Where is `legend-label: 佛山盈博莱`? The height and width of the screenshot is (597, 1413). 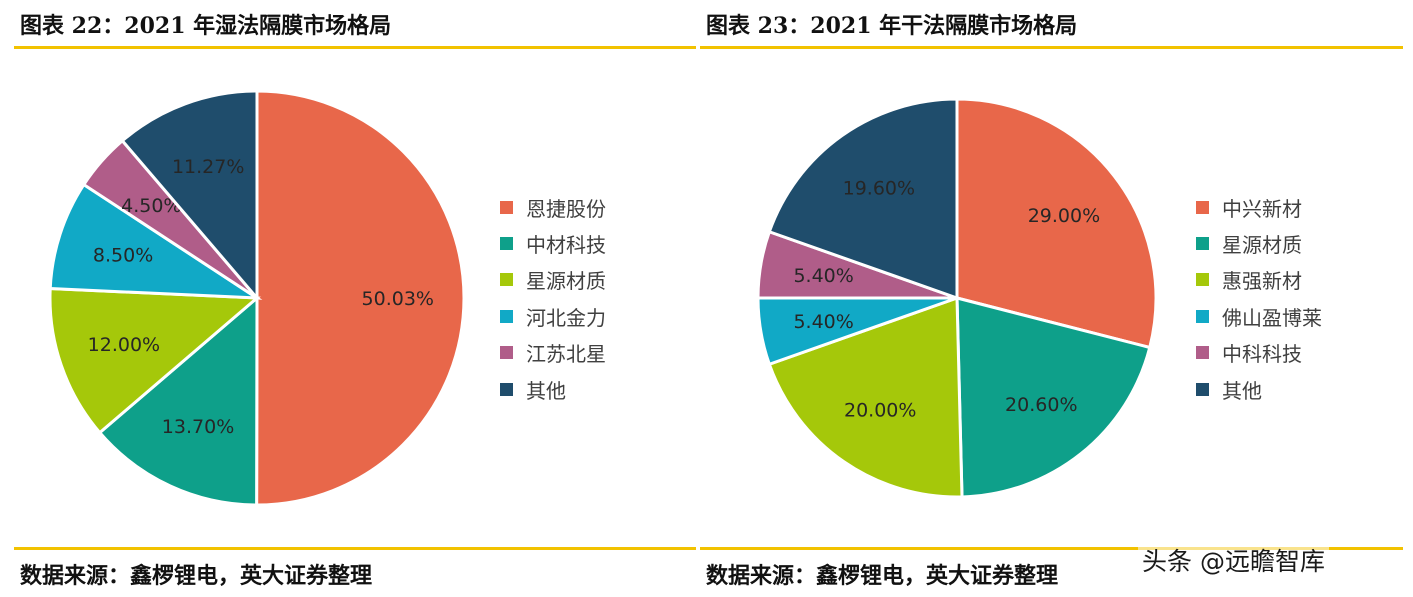
legend-label: 佛山盈博莱 is located at coordinates (1272, 317).